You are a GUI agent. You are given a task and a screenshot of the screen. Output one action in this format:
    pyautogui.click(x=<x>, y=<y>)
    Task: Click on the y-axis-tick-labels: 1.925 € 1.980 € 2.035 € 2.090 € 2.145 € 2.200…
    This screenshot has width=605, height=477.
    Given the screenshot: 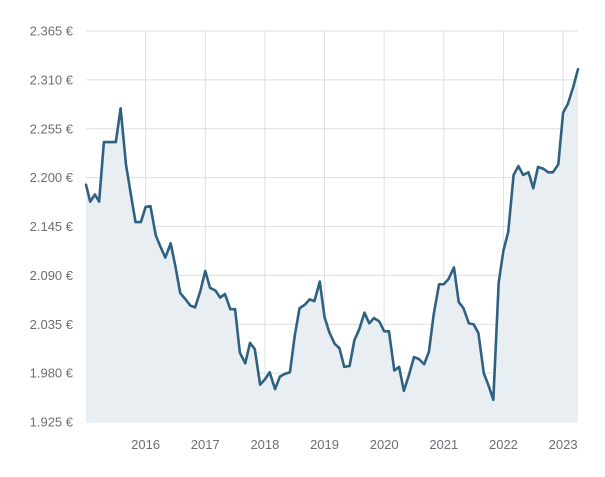 What is the action you would take?
    pyautogui.click(x=52, y=227)
    